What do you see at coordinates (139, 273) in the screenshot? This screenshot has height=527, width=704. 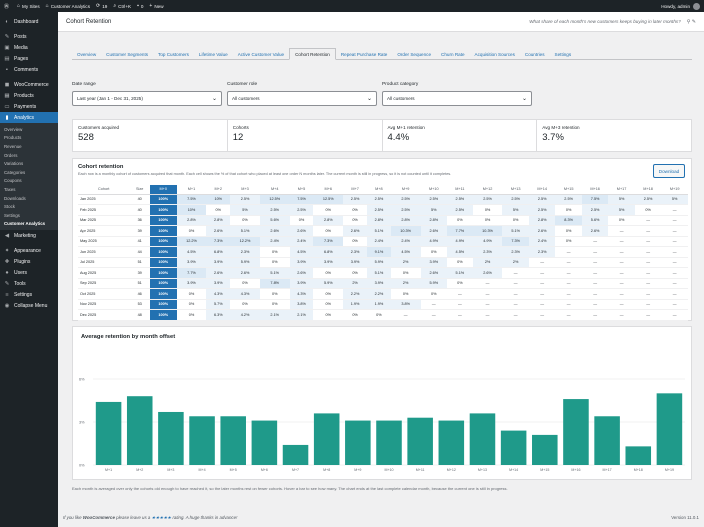 I see `size-cell: 39` at bounding box center [139, 273].